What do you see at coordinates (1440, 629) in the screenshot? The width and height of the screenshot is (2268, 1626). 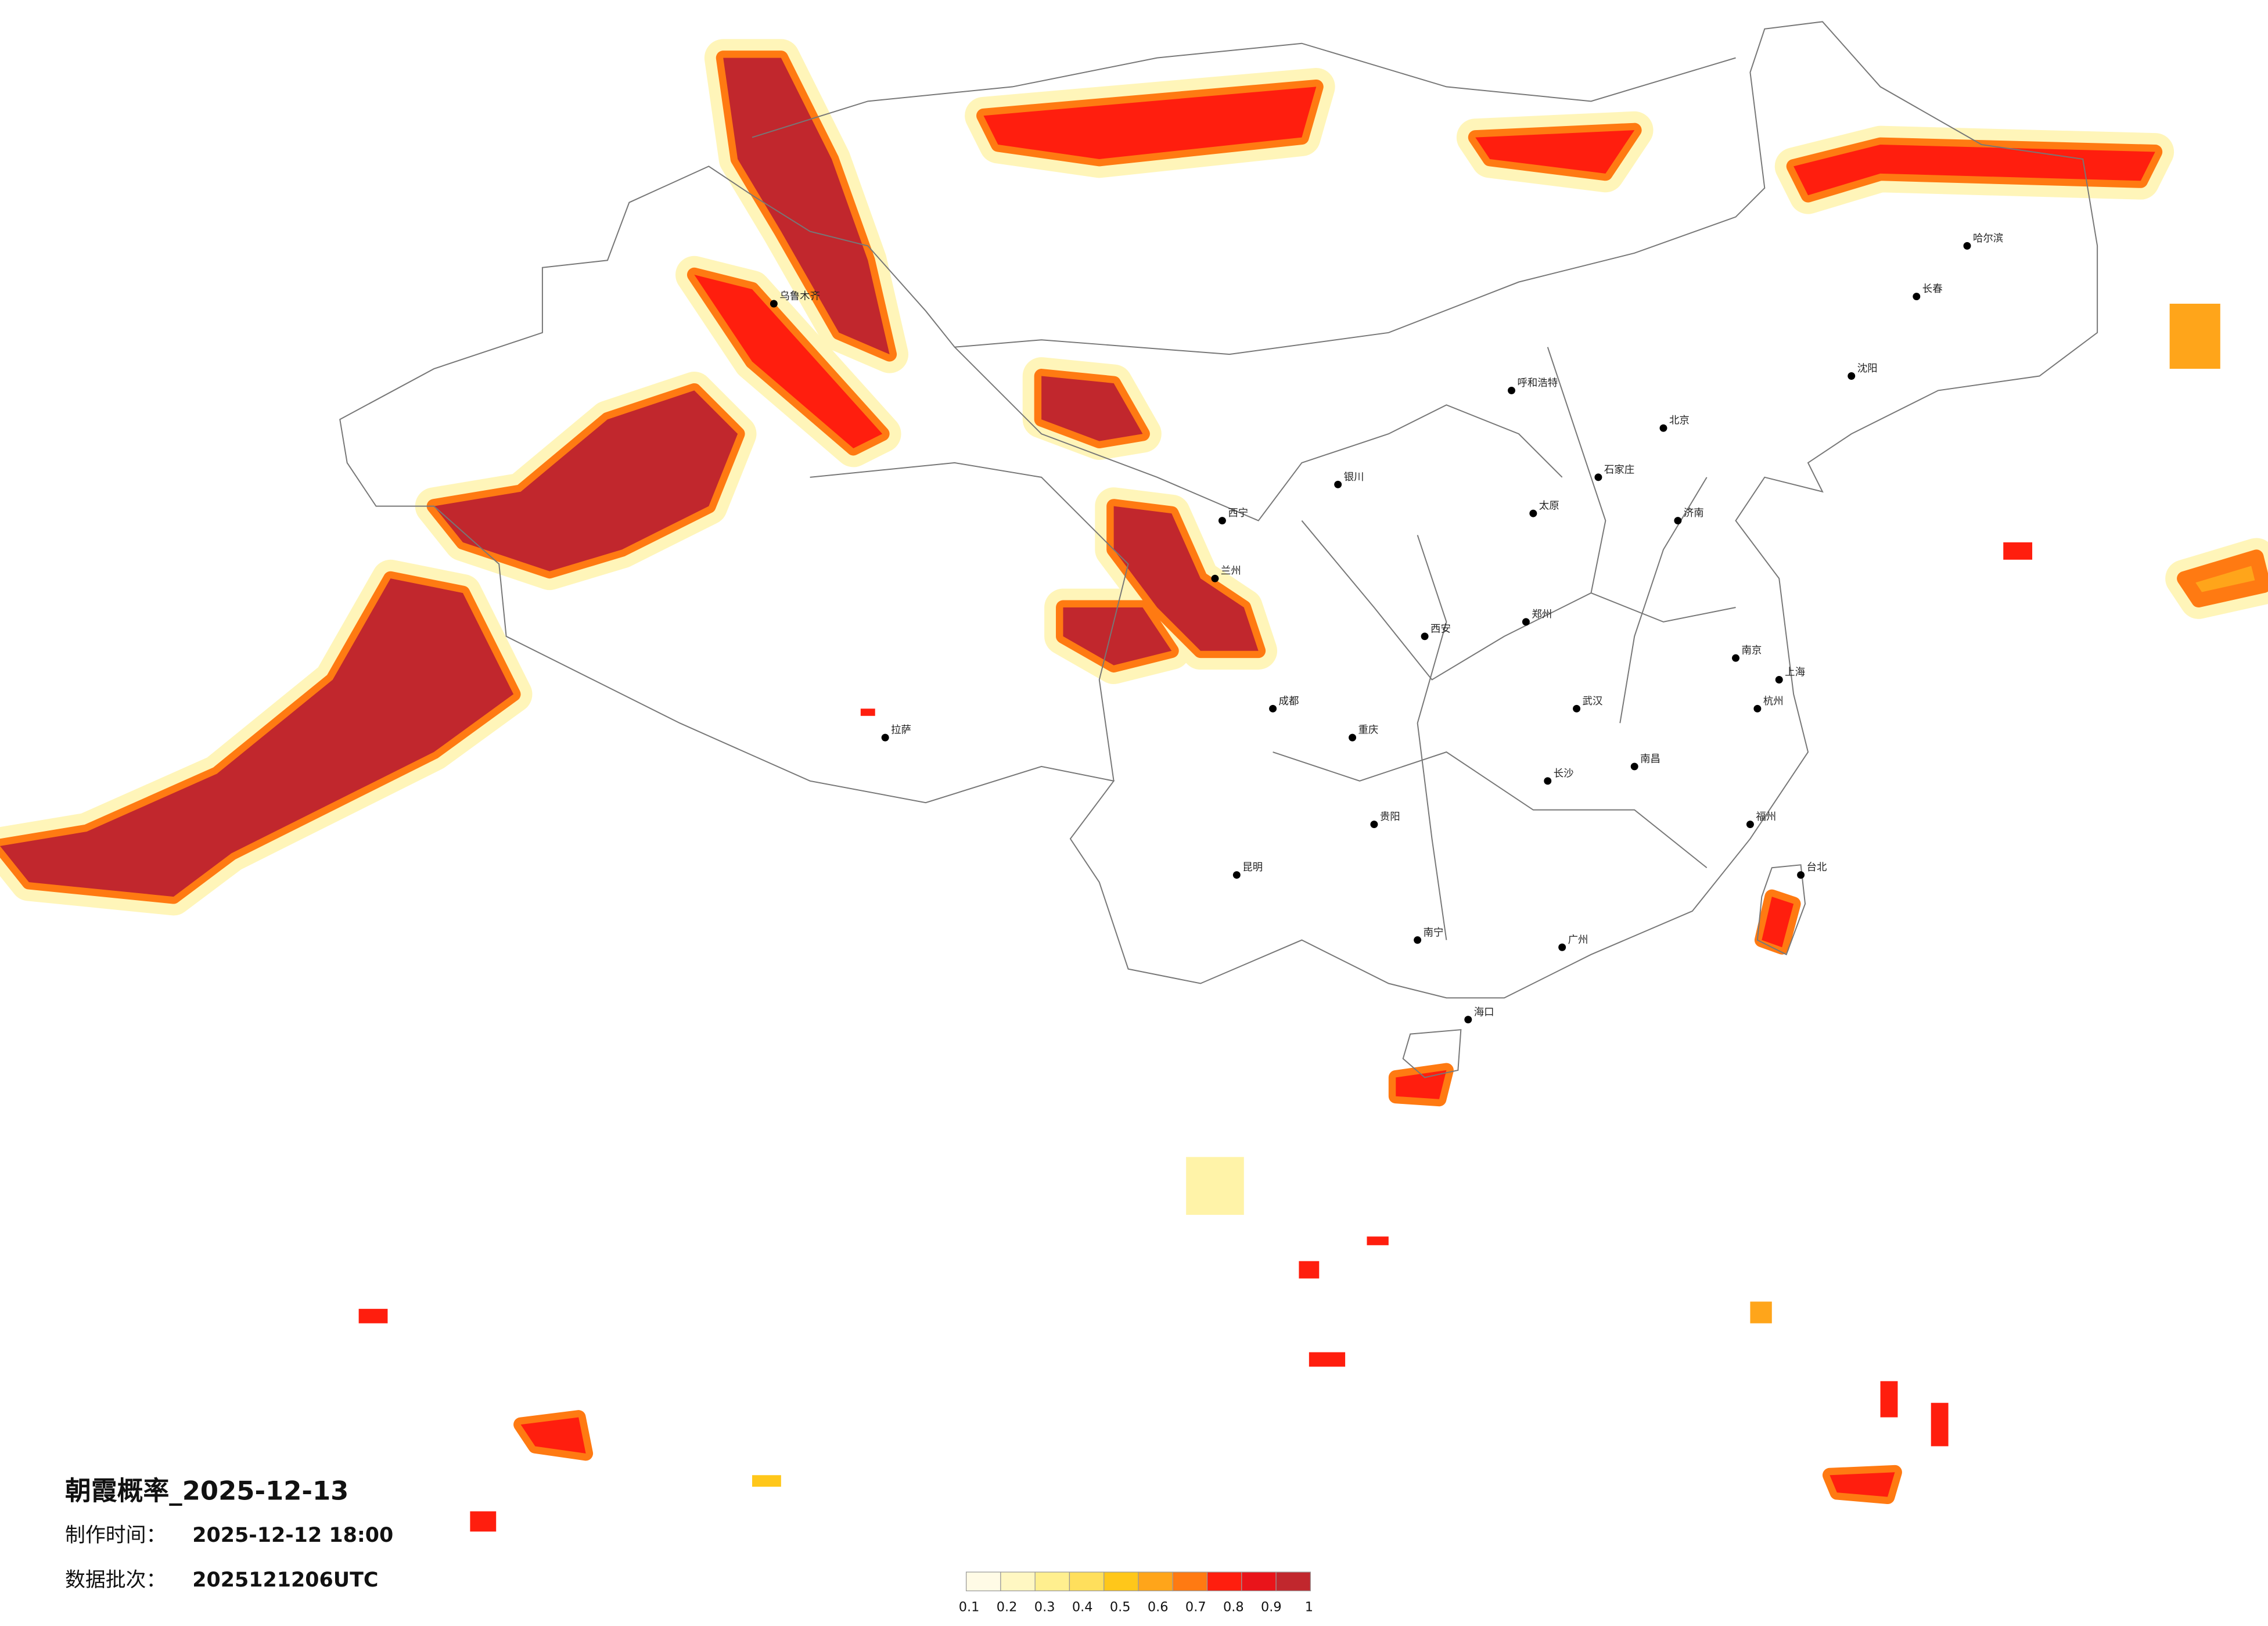 I see `city-label: 西安` at bounding box center [1440, 629].